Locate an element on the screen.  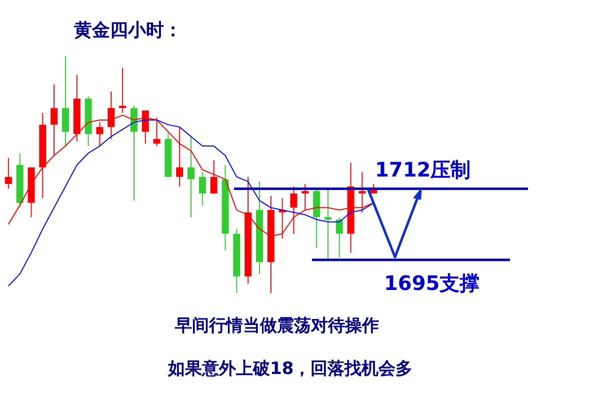
ref-line-label: 1695支撑 is located at coordinates (432, 282).